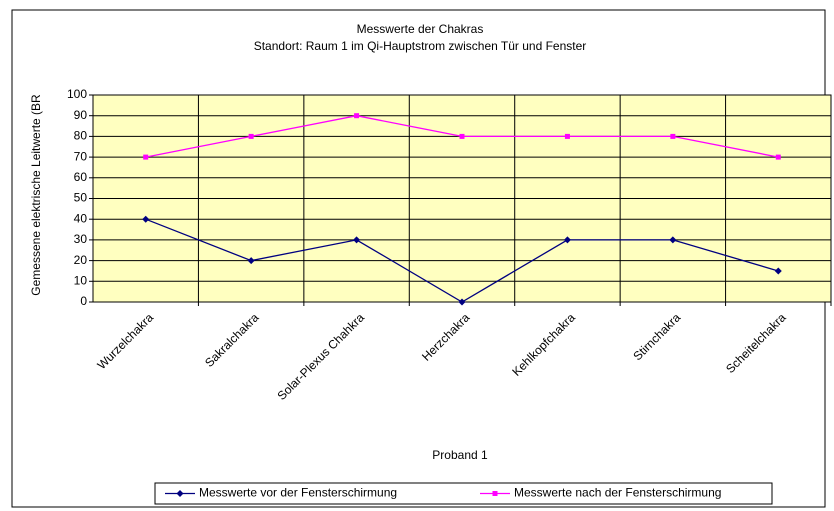 The width and height of the screenshot is (834, 511). I want to click on y-tick-label: 70, so click(81, 156).